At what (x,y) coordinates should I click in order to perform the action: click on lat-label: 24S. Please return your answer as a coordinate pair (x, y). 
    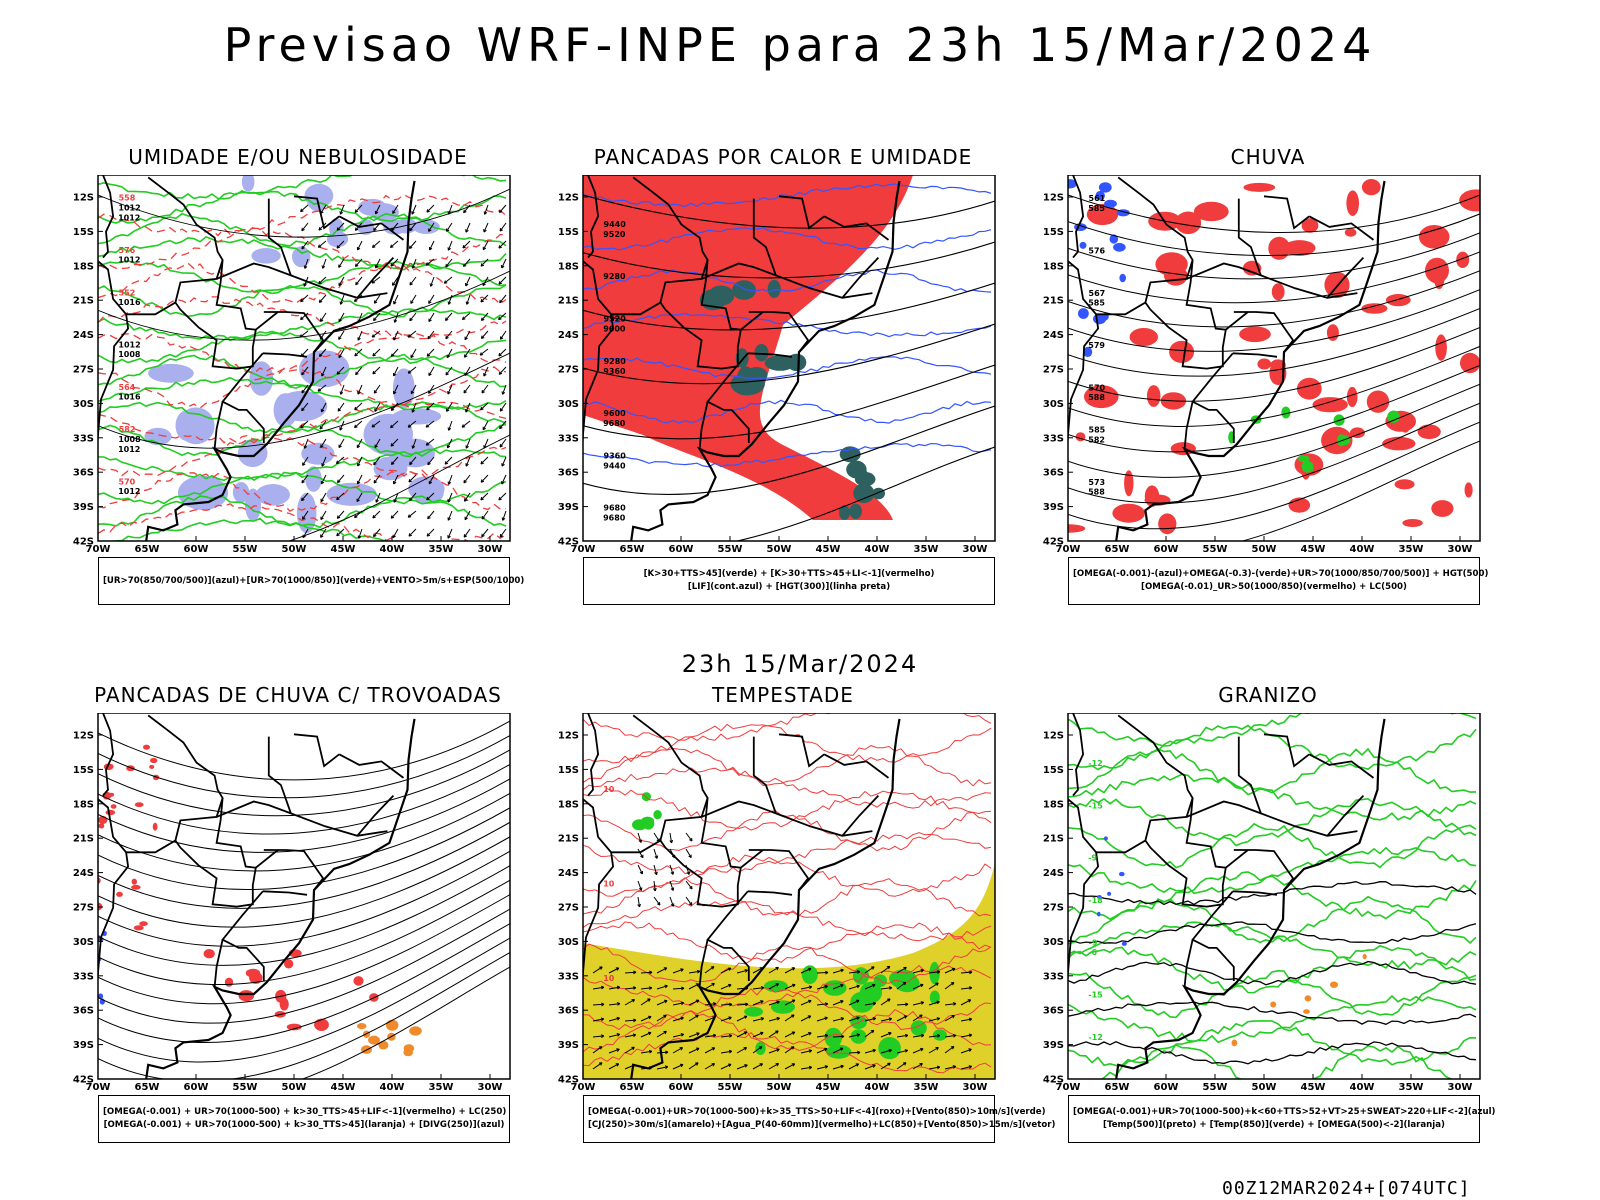
    Looking at the image, I should click on (83, 873).